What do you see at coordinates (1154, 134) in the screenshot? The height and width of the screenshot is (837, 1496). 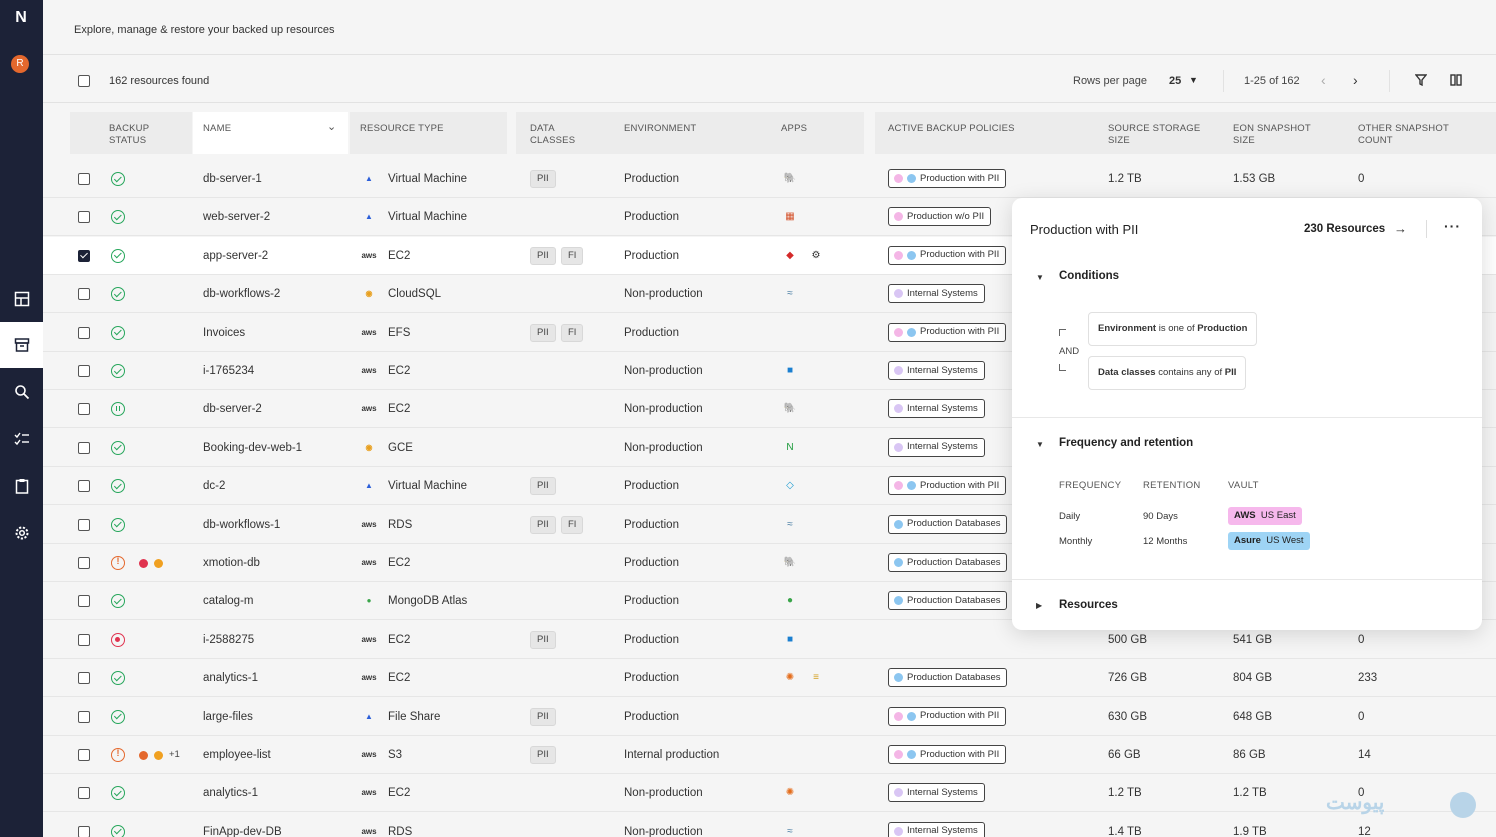 I see `col-source-storage-size: SOURCE STORAGE SIZE` at bounding box center [1154, 134].